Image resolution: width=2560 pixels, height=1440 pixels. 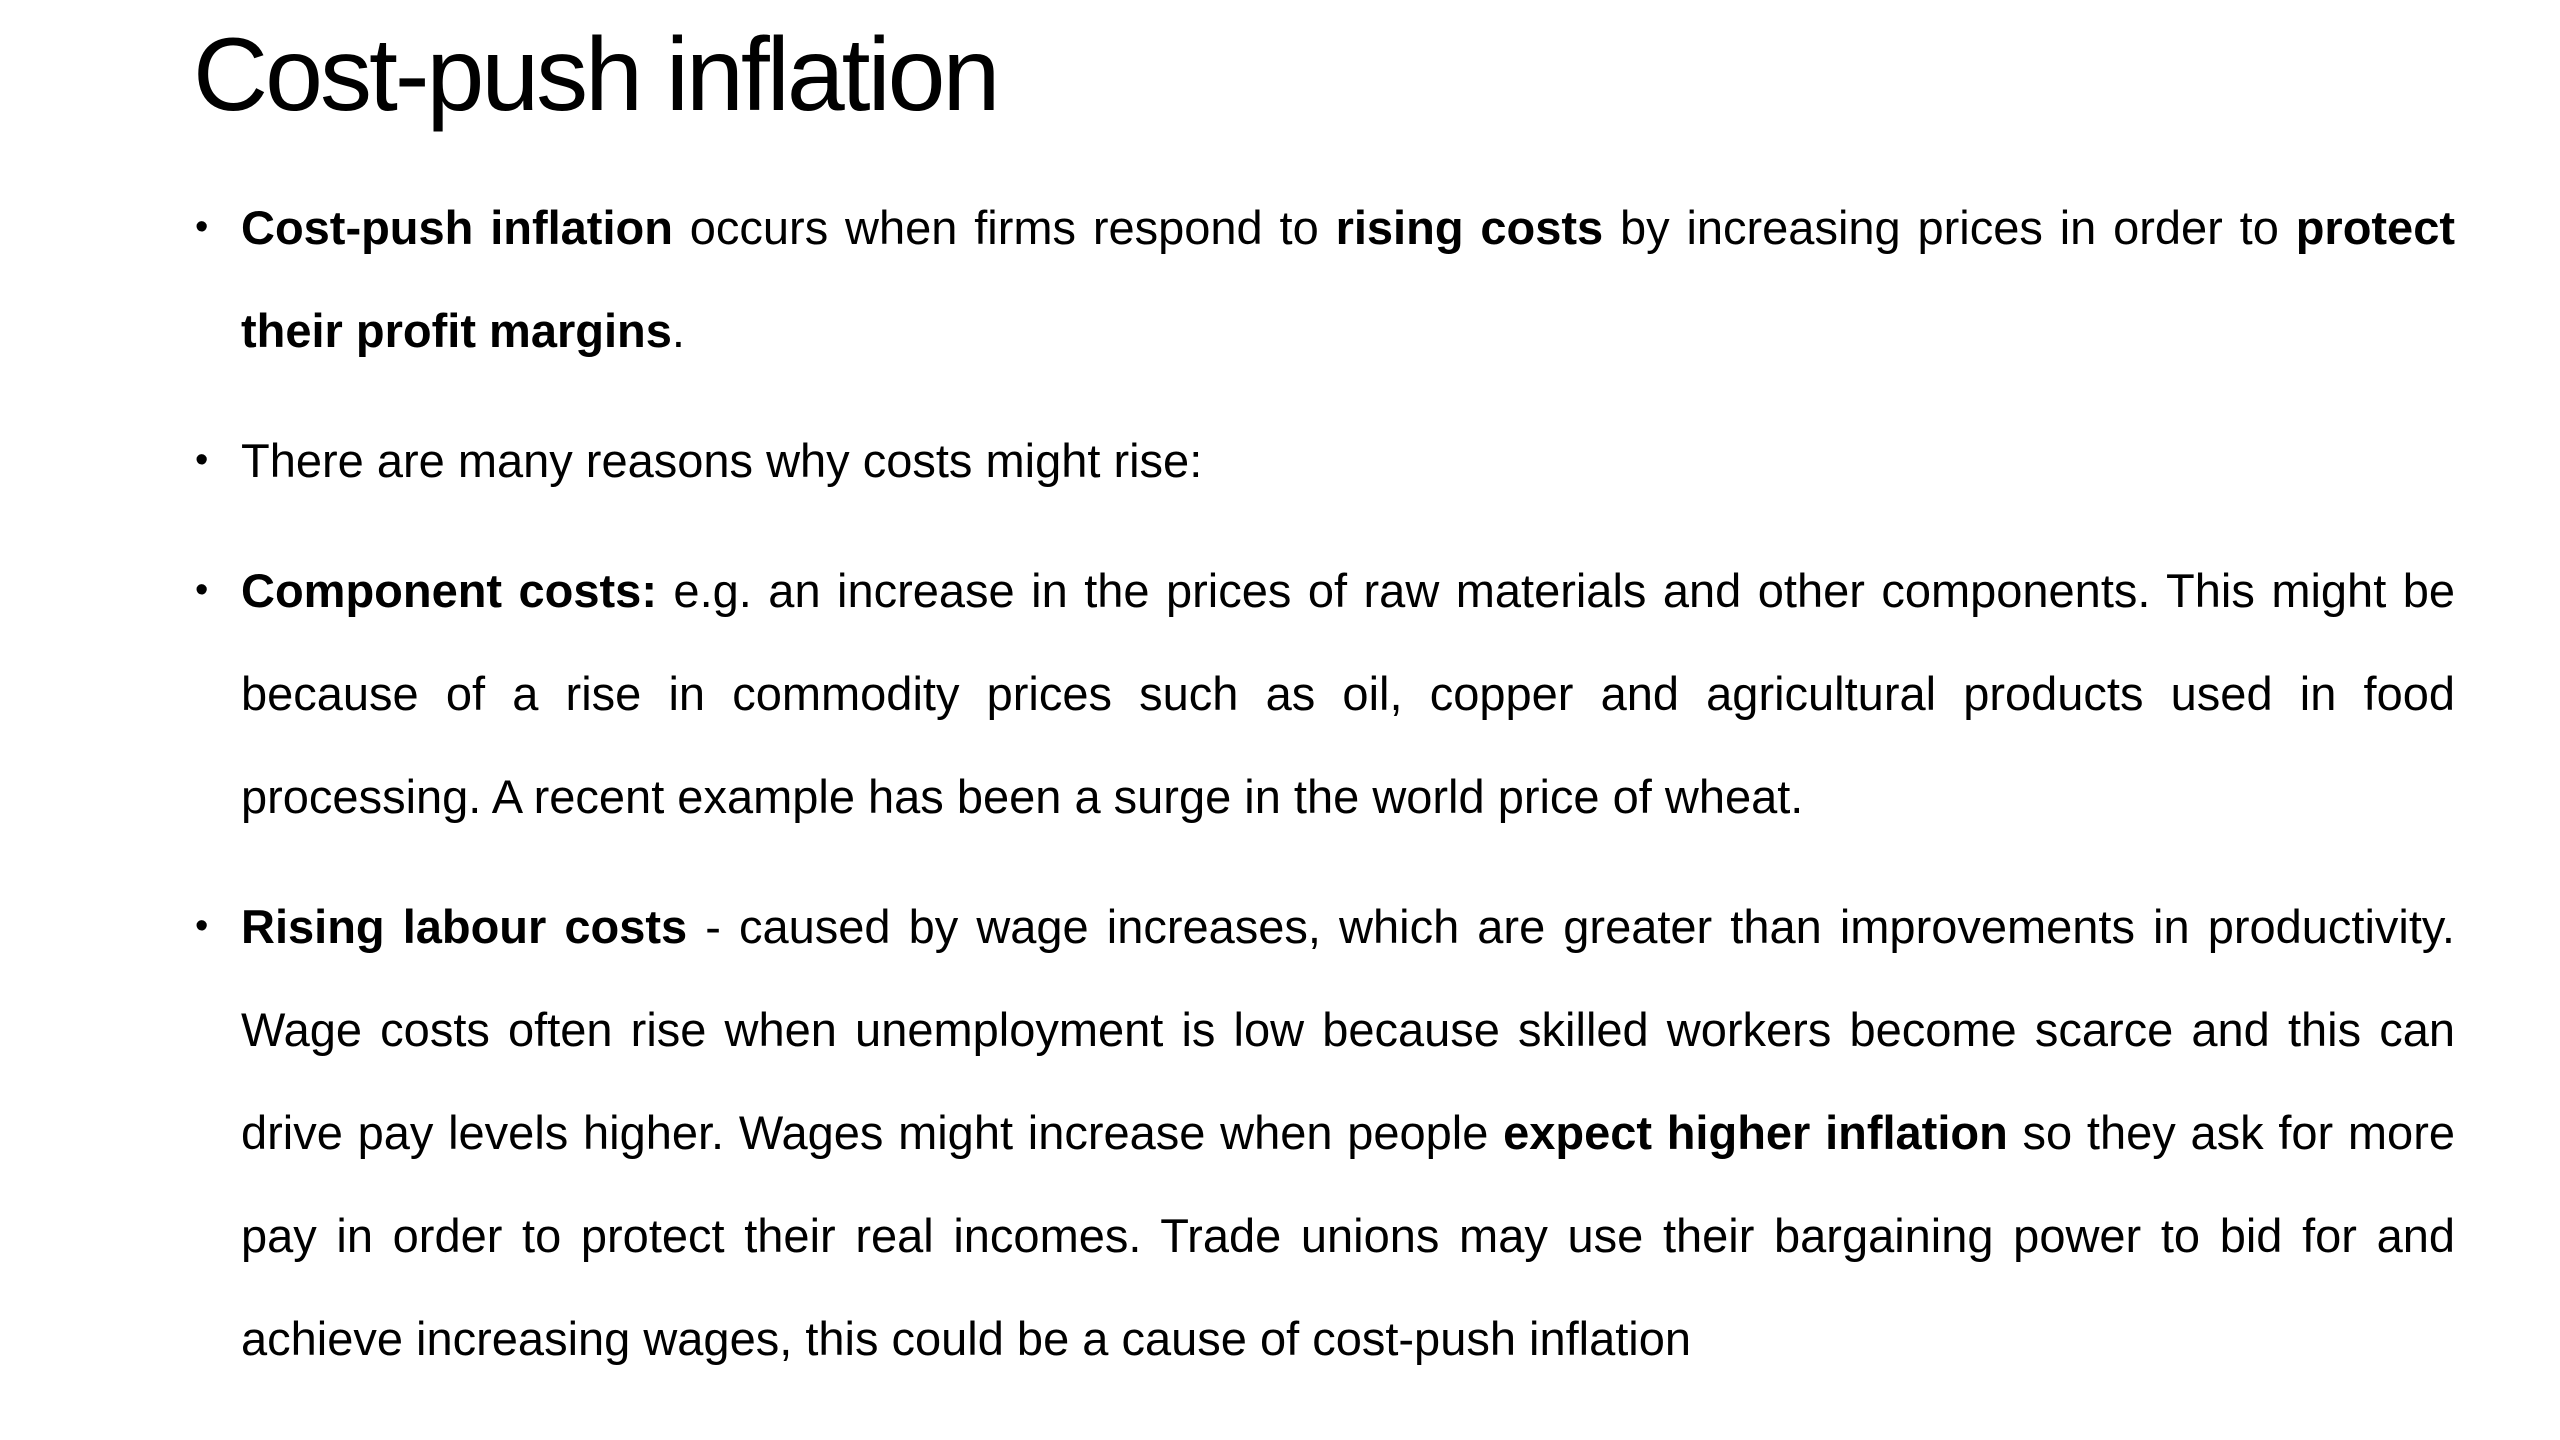 I want to click on bold-text: Cost-push inflation, so click(x=457, y=227).